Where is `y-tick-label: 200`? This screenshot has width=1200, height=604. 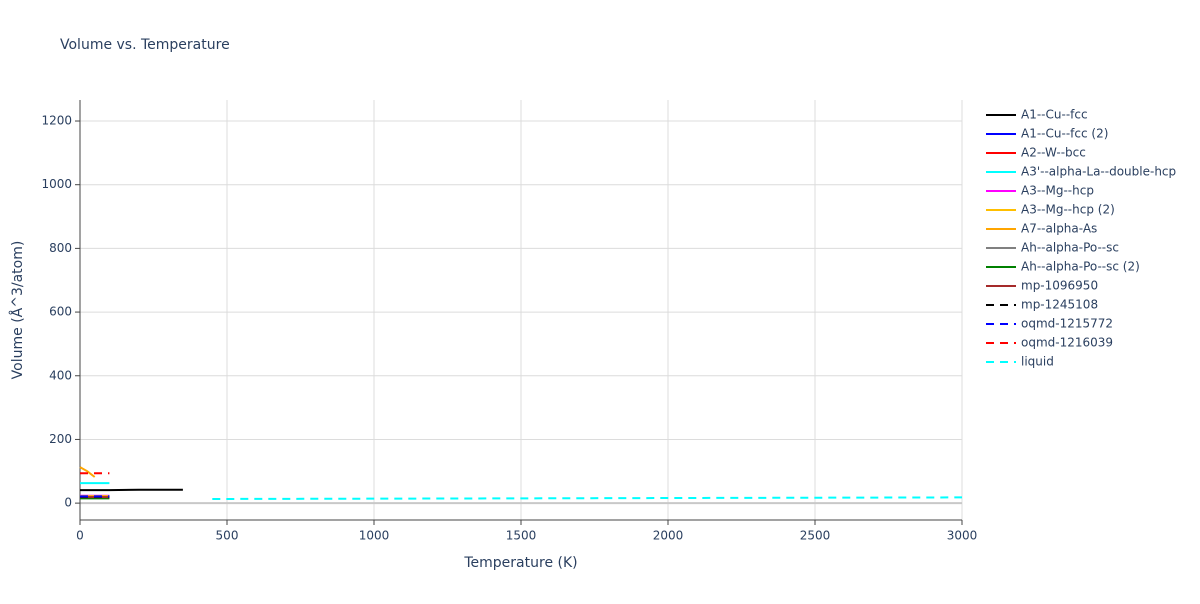 y-tick-label: 200 is located at coordinates (60, 439).